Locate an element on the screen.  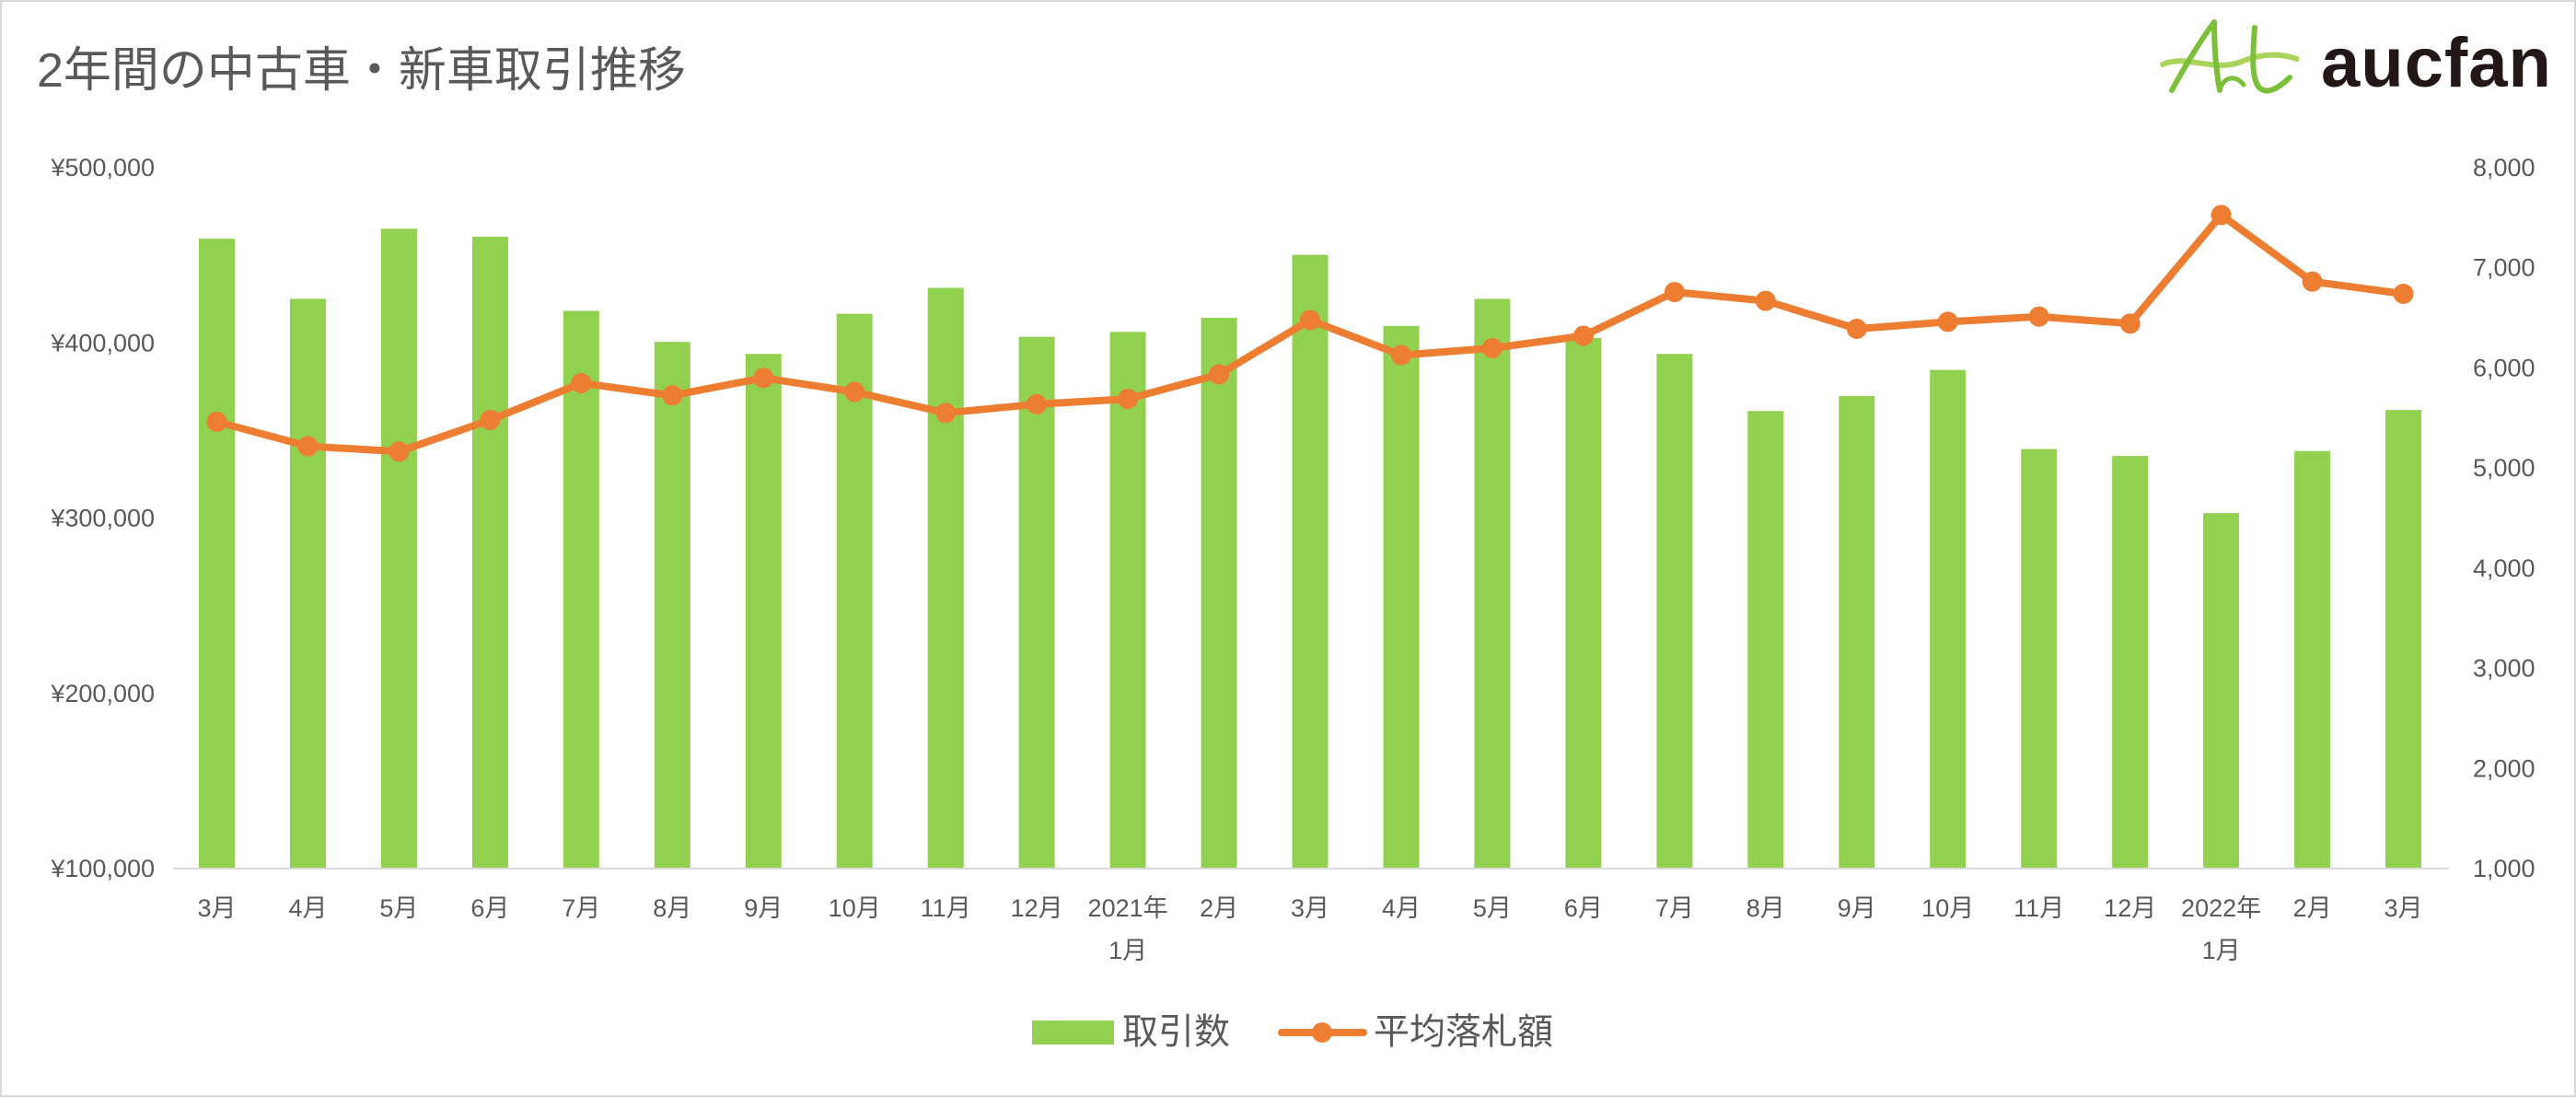
legend-item-average-bid: 平均落札額 is located at coordinates (1415, 1033).